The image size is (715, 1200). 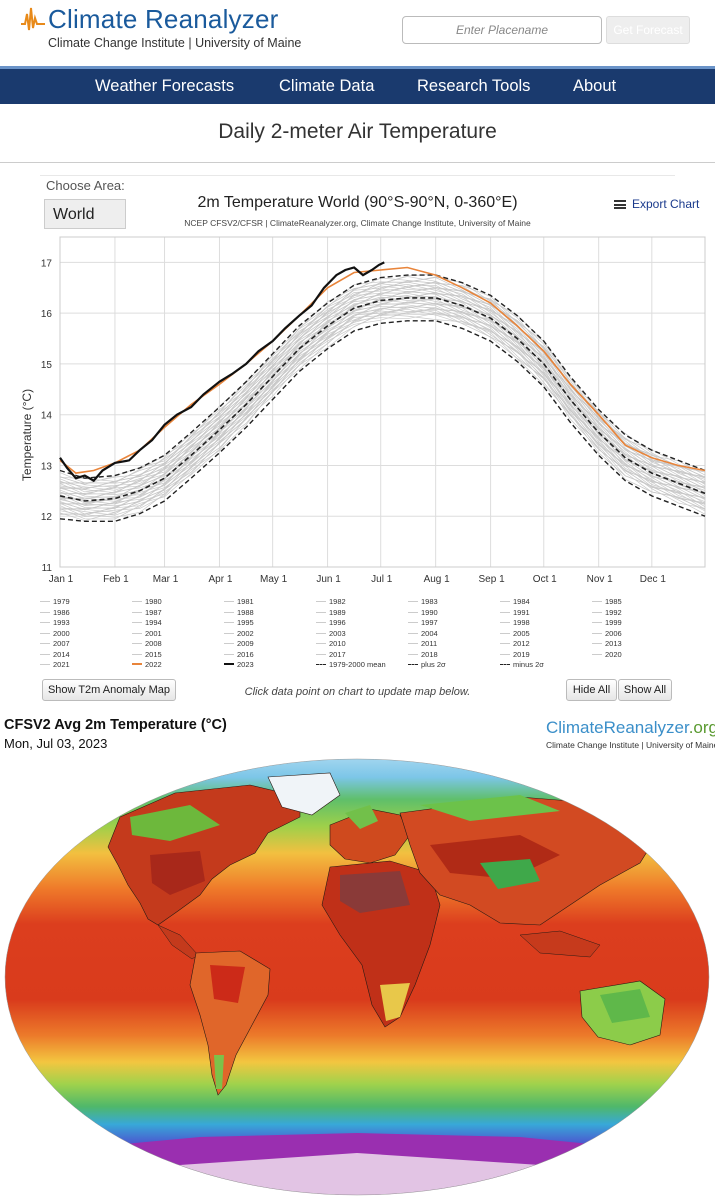 I want to click on legend-item: 2018, so click(x=423, y=654).